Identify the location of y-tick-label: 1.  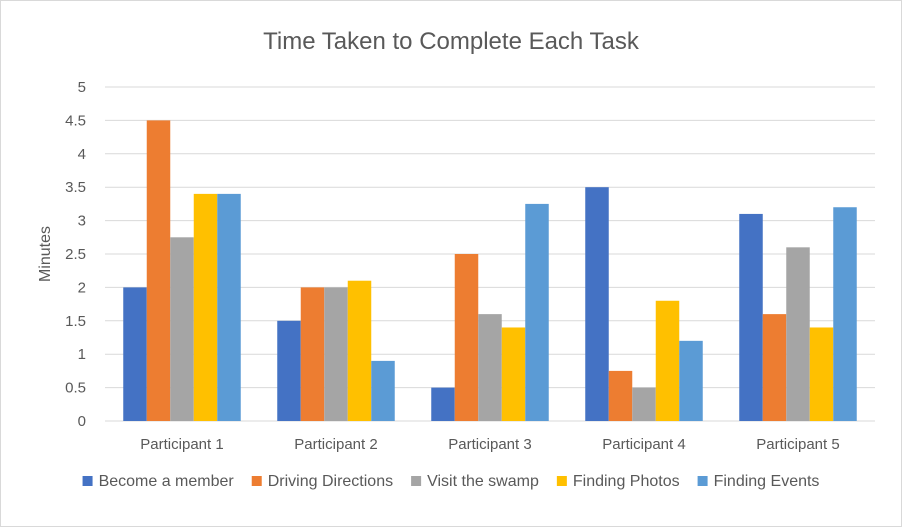
(82, 354).